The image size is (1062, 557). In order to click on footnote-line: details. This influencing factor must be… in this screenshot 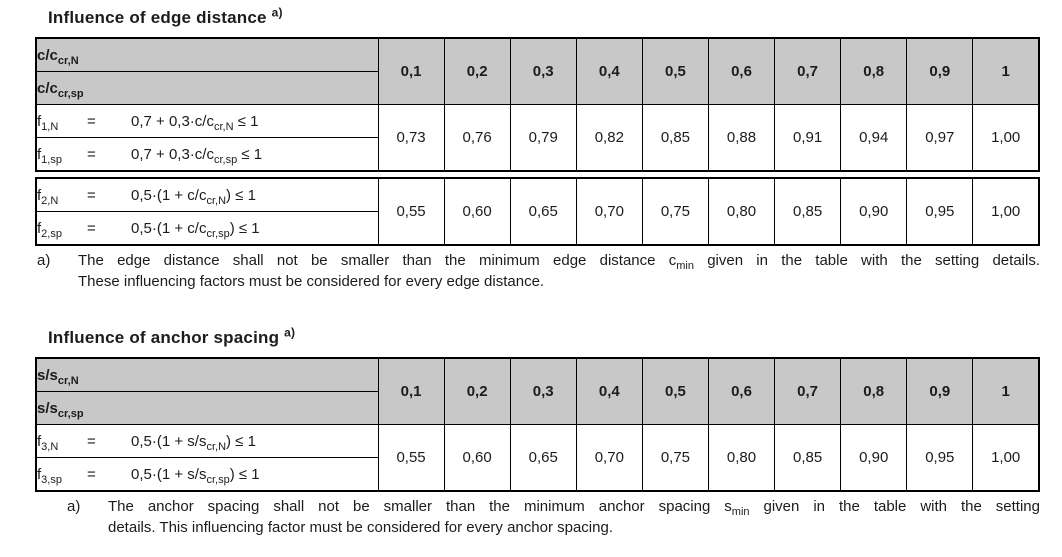, I will do `click(360, 527)`.